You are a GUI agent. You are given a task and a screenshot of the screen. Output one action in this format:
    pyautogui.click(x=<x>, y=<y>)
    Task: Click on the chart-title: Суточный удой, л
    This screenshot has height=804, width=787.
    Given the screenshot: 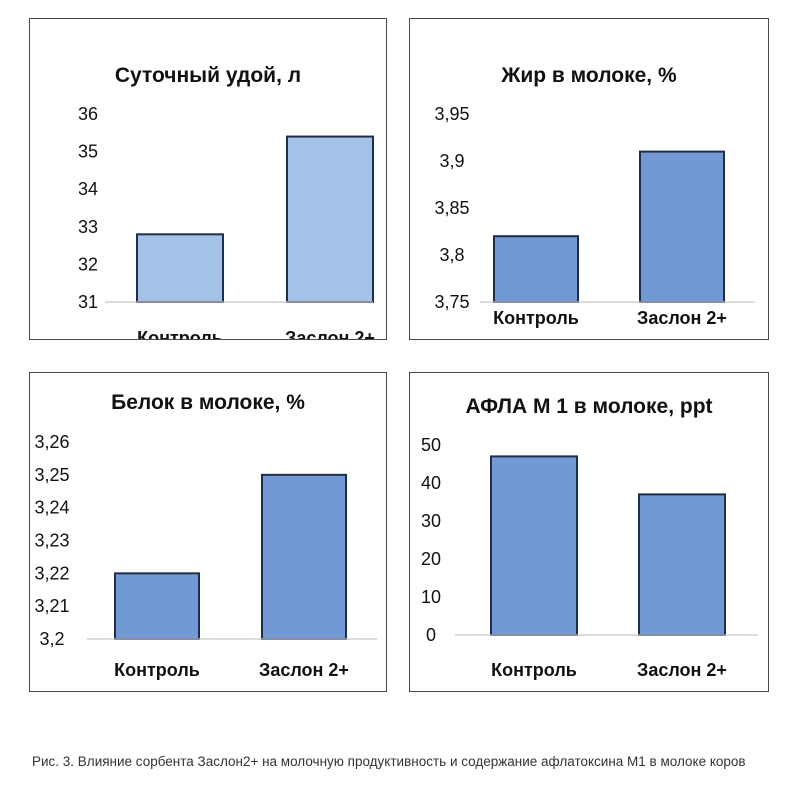 What is the action you would take?
    pyautogui.click(x=208, y=75)
    